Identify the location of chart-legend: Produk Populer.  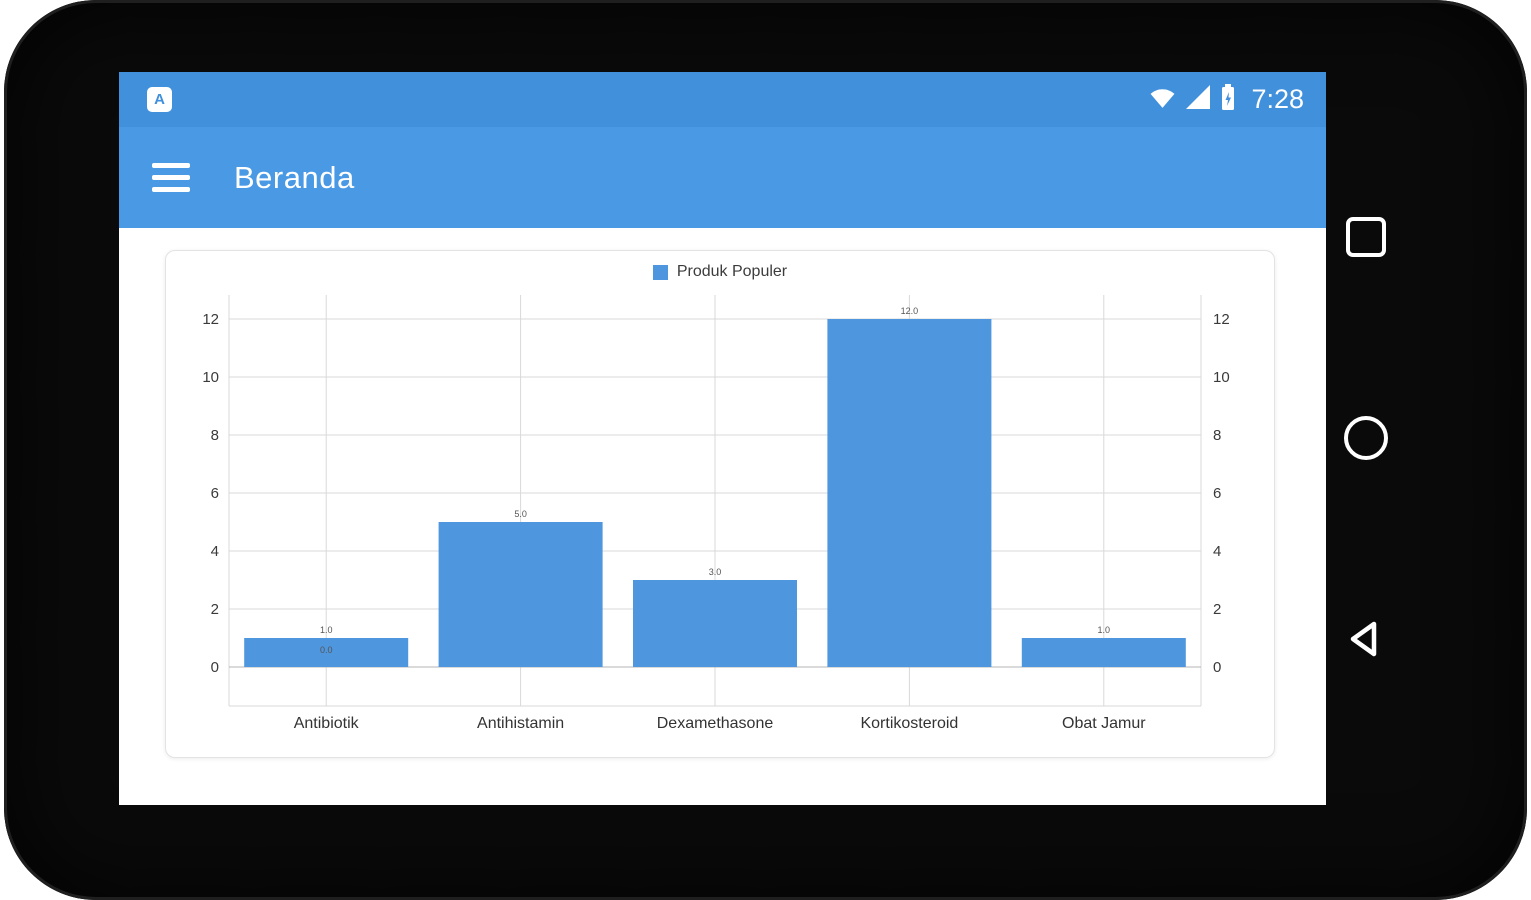
(720, 272).